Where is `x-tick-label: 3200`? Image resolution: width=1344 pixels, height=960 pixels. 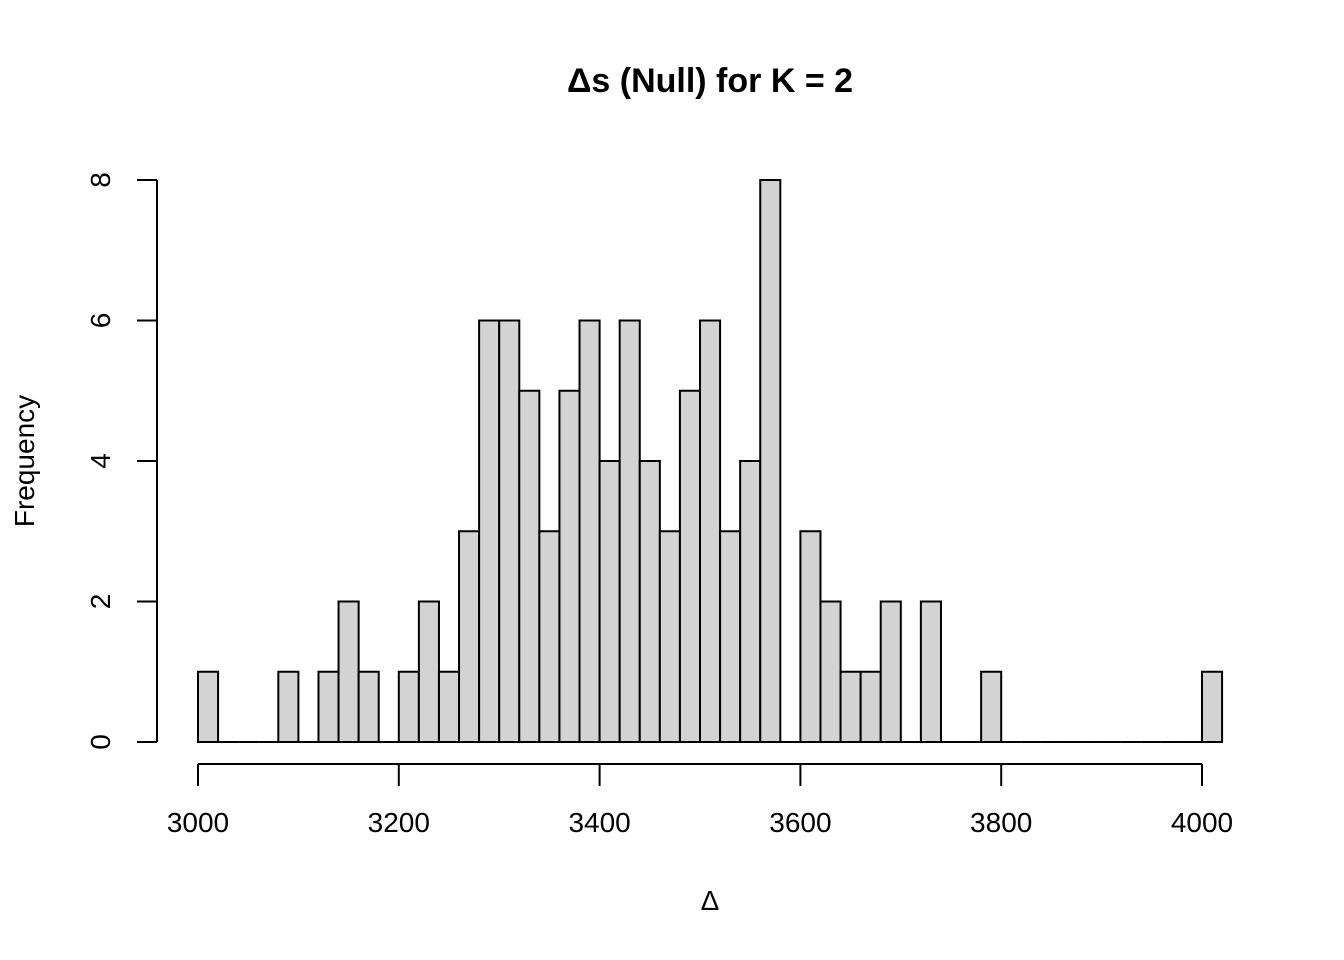
x-tick-label: 3200 is located at coordinates (399, 822).